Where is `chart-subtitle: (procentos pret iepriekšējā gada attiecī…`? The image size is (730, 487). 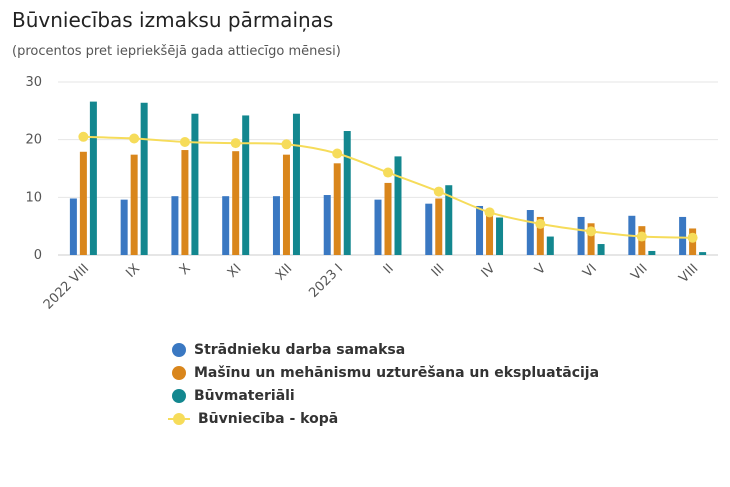
chart-subtitle: (procentos pret iepriekšējā gada attiecī… is located at coordinates (176, 51).